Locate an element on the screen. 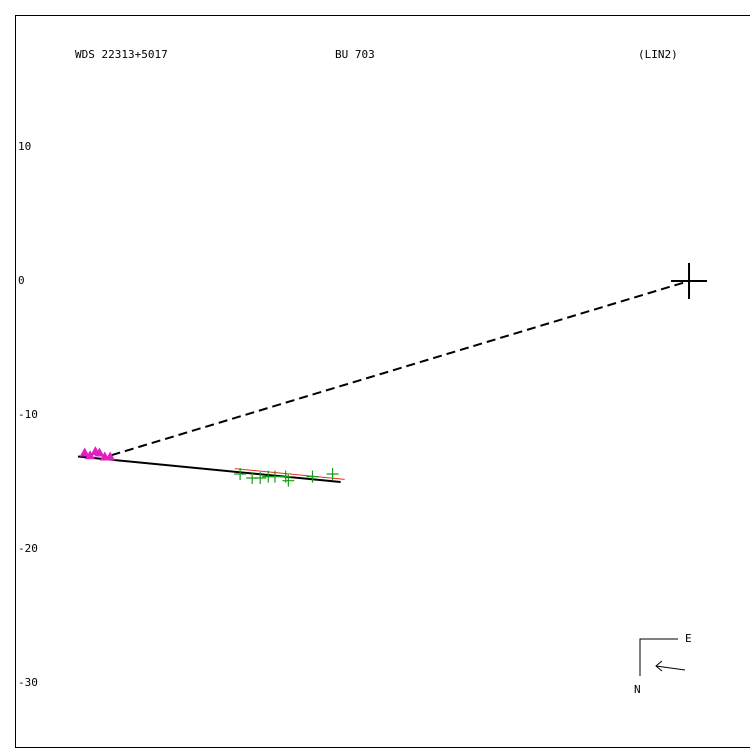 This screenshot has height=750, width=750. compass-arrow is located at coordinates (670, 668).